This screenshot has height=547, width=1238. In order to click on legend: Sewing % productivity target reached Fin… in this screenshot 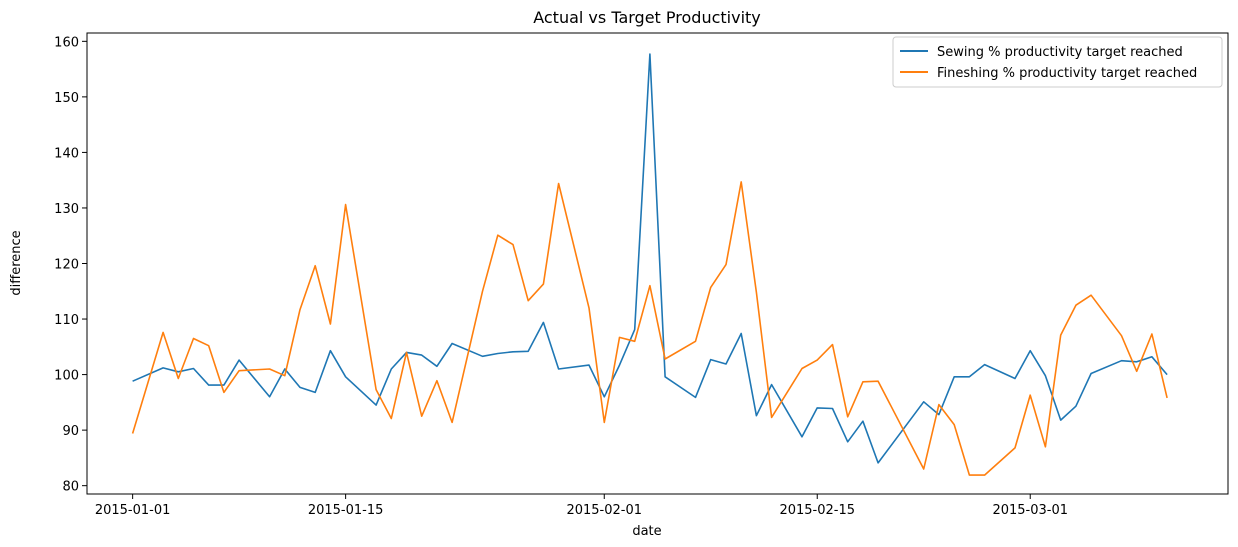, I will do `click(1057, 62)`.